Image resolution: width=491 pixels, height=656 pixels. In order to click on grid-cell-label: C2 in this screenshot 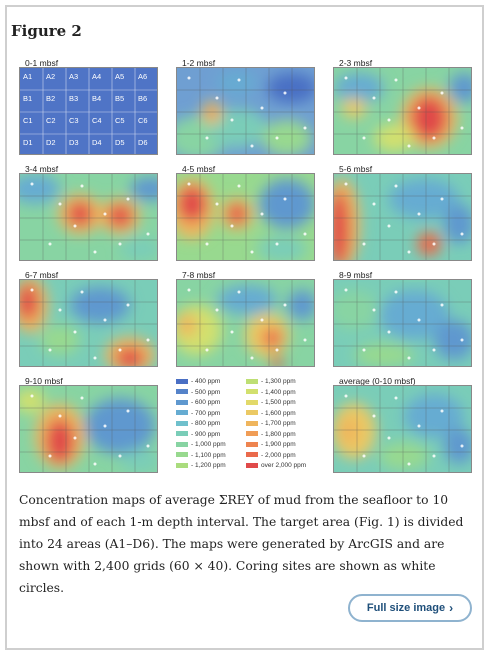, I will do `click(51, 120)`.